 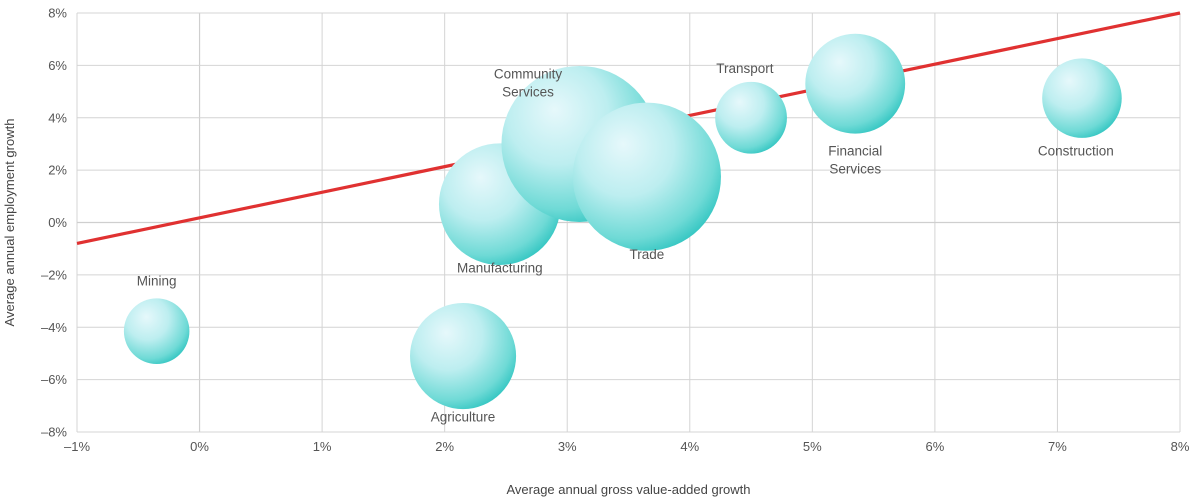 What do you see at coordinates (57, 222) in the screenshot?
I see `y-tick-label: 0%` at bounding box center [57, 222].